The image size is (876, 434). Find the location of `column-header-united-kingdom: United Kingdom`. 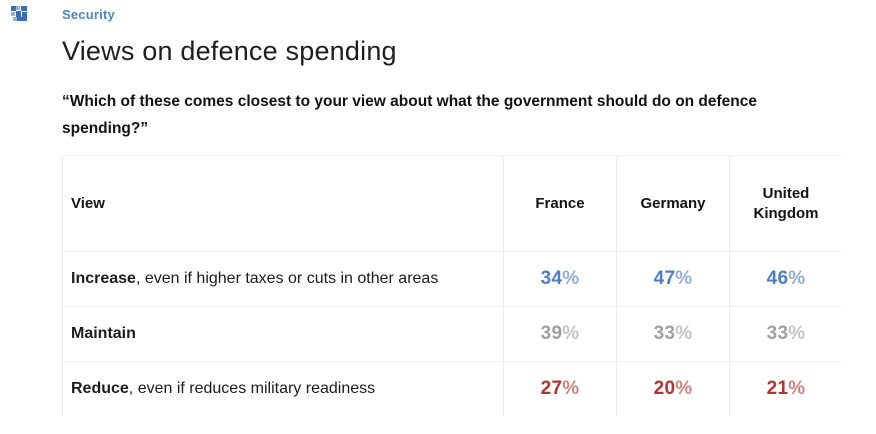

column-header-united-kingdom: United Kingdom is located at coordinates (785, 203).